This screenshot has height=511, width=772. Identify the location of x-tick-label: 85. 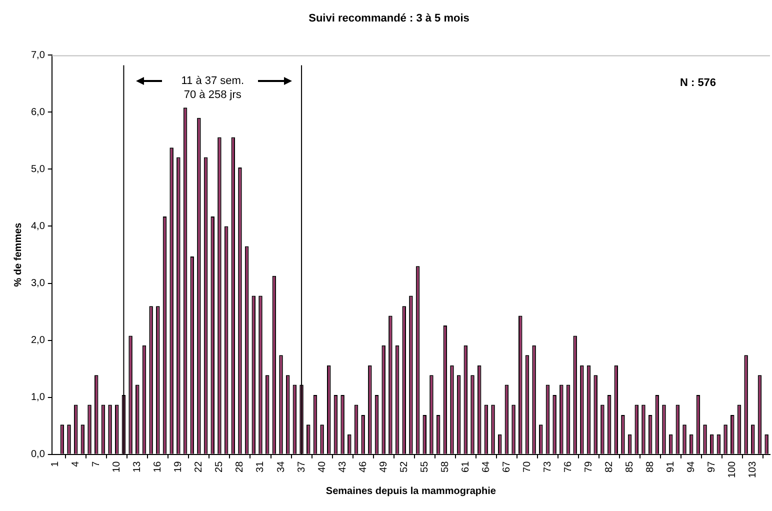
(630, 466).